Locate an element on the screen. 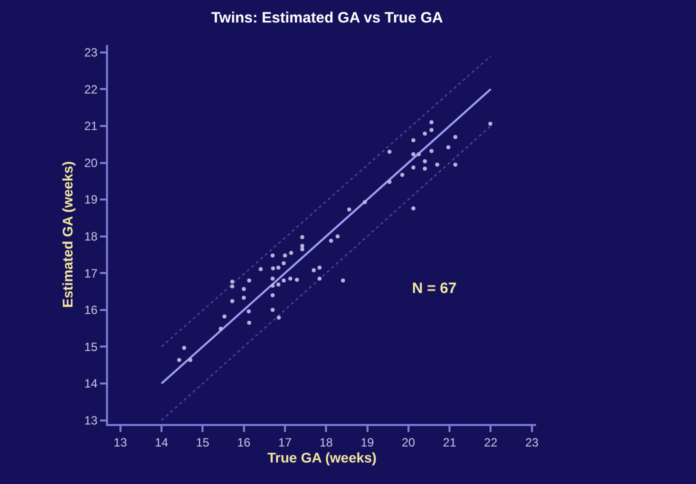 This screenshot has width=696, height=484. x-tick-label: 16 is located at coordinates (244, 442).